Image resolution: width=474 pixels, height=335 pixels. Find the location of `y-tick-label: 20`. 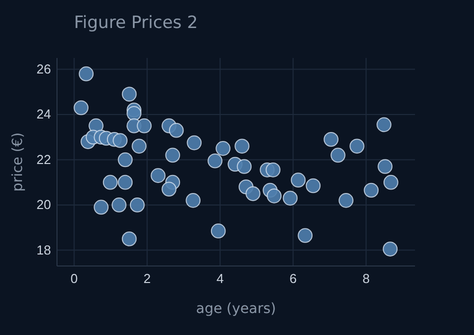

y-tick-label: 20 is located at coordinates (43, 204).